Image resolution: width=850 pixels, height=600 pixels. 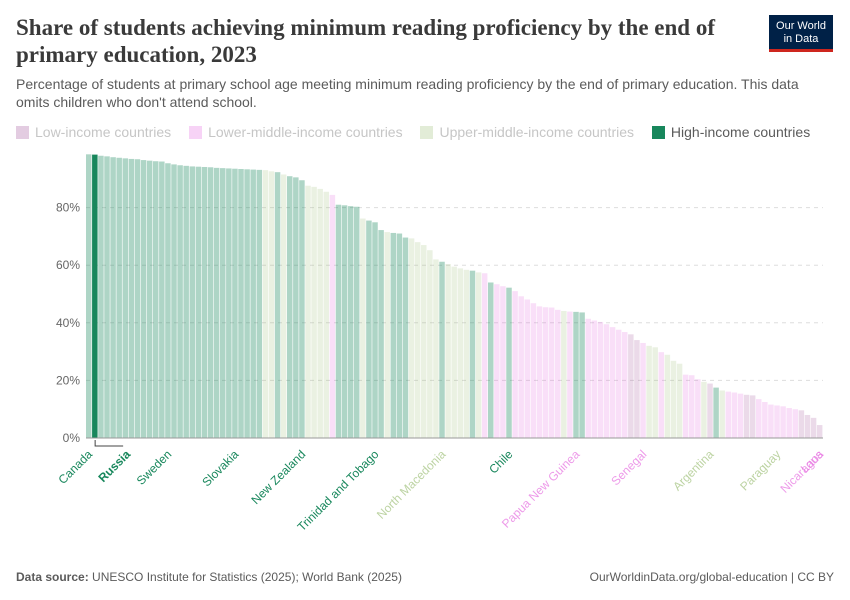 I want to click on x-label-argentina: Argentina, so click(x=693, y=470).